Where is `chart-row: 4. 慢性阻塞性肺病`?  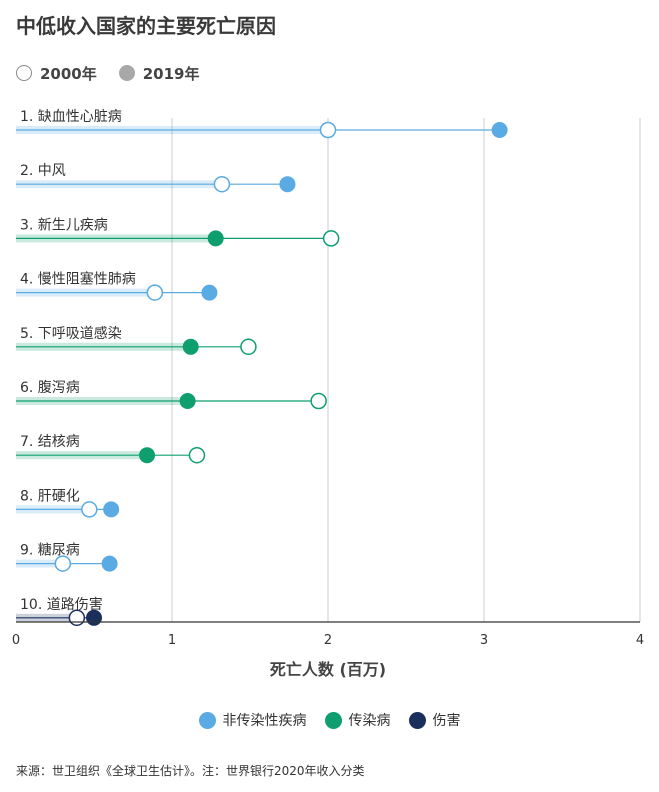
chart-row: 4. 慢性阻塞性肺病 is located at coordinates (117, 286).